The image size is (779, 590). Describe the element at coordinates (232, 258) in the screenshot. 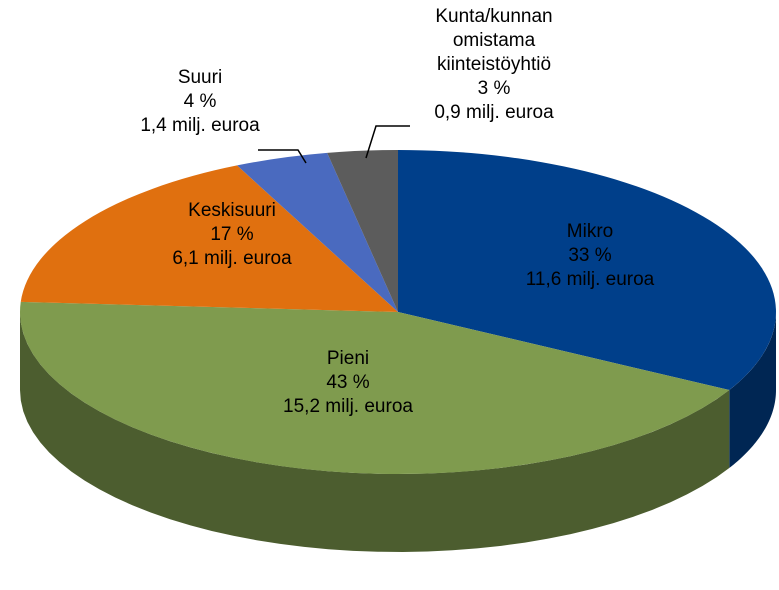

I see `amount-label: 6,1 milj. euroa` at that location.